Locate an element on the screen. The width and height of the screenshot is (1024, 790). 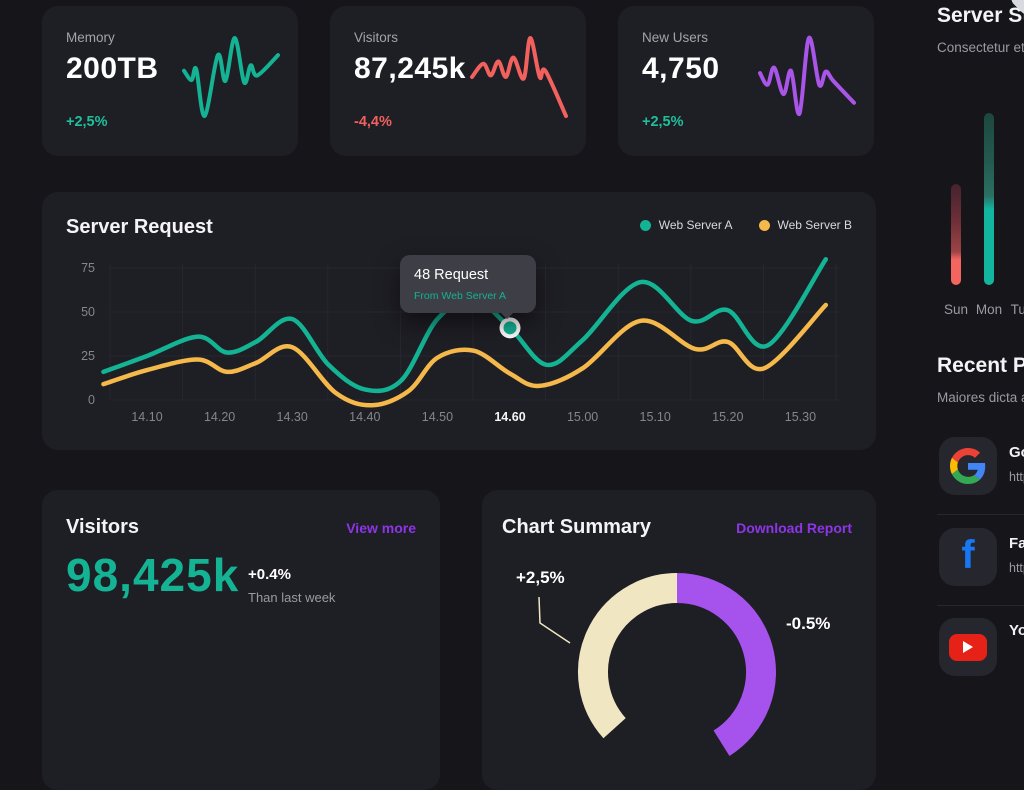
chart-tooltip: 48 Request From Web Server A is located at coordinates (468, 287).